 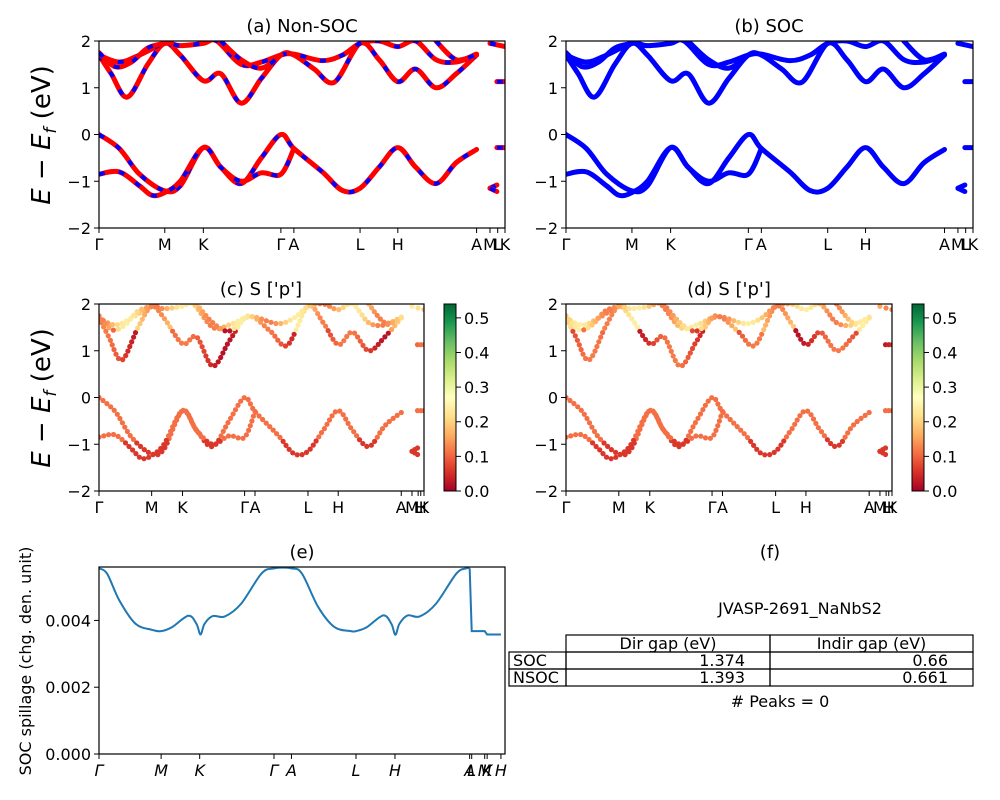 What do you see at coordinates (871, 677) in the screenshot?
I see `table-cell` at bounding box center [871, 677].